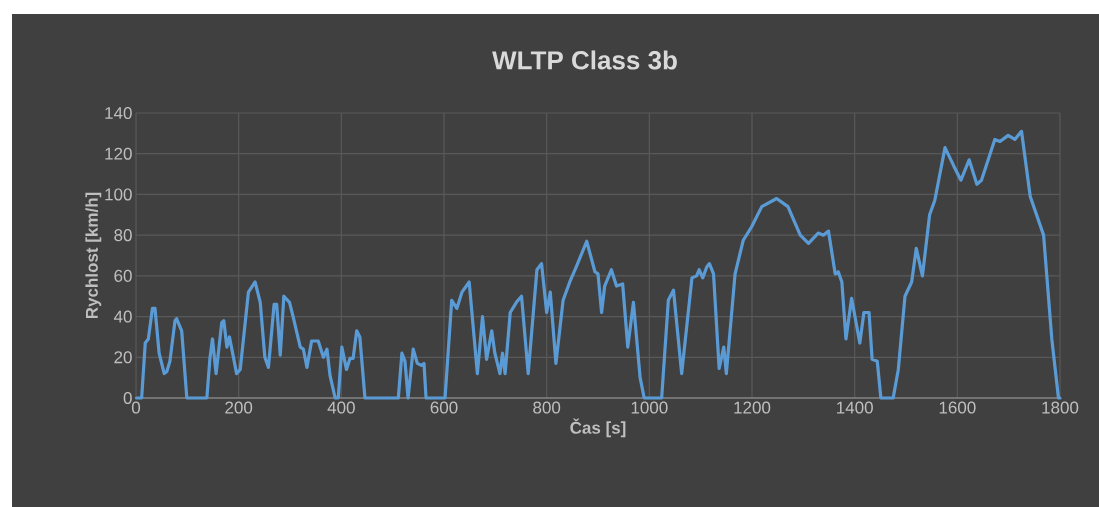  What do you see at coordinates (957, 407) in the screenshot?
I see `x-tick-label: 1600` at bounding box center [957, 407].